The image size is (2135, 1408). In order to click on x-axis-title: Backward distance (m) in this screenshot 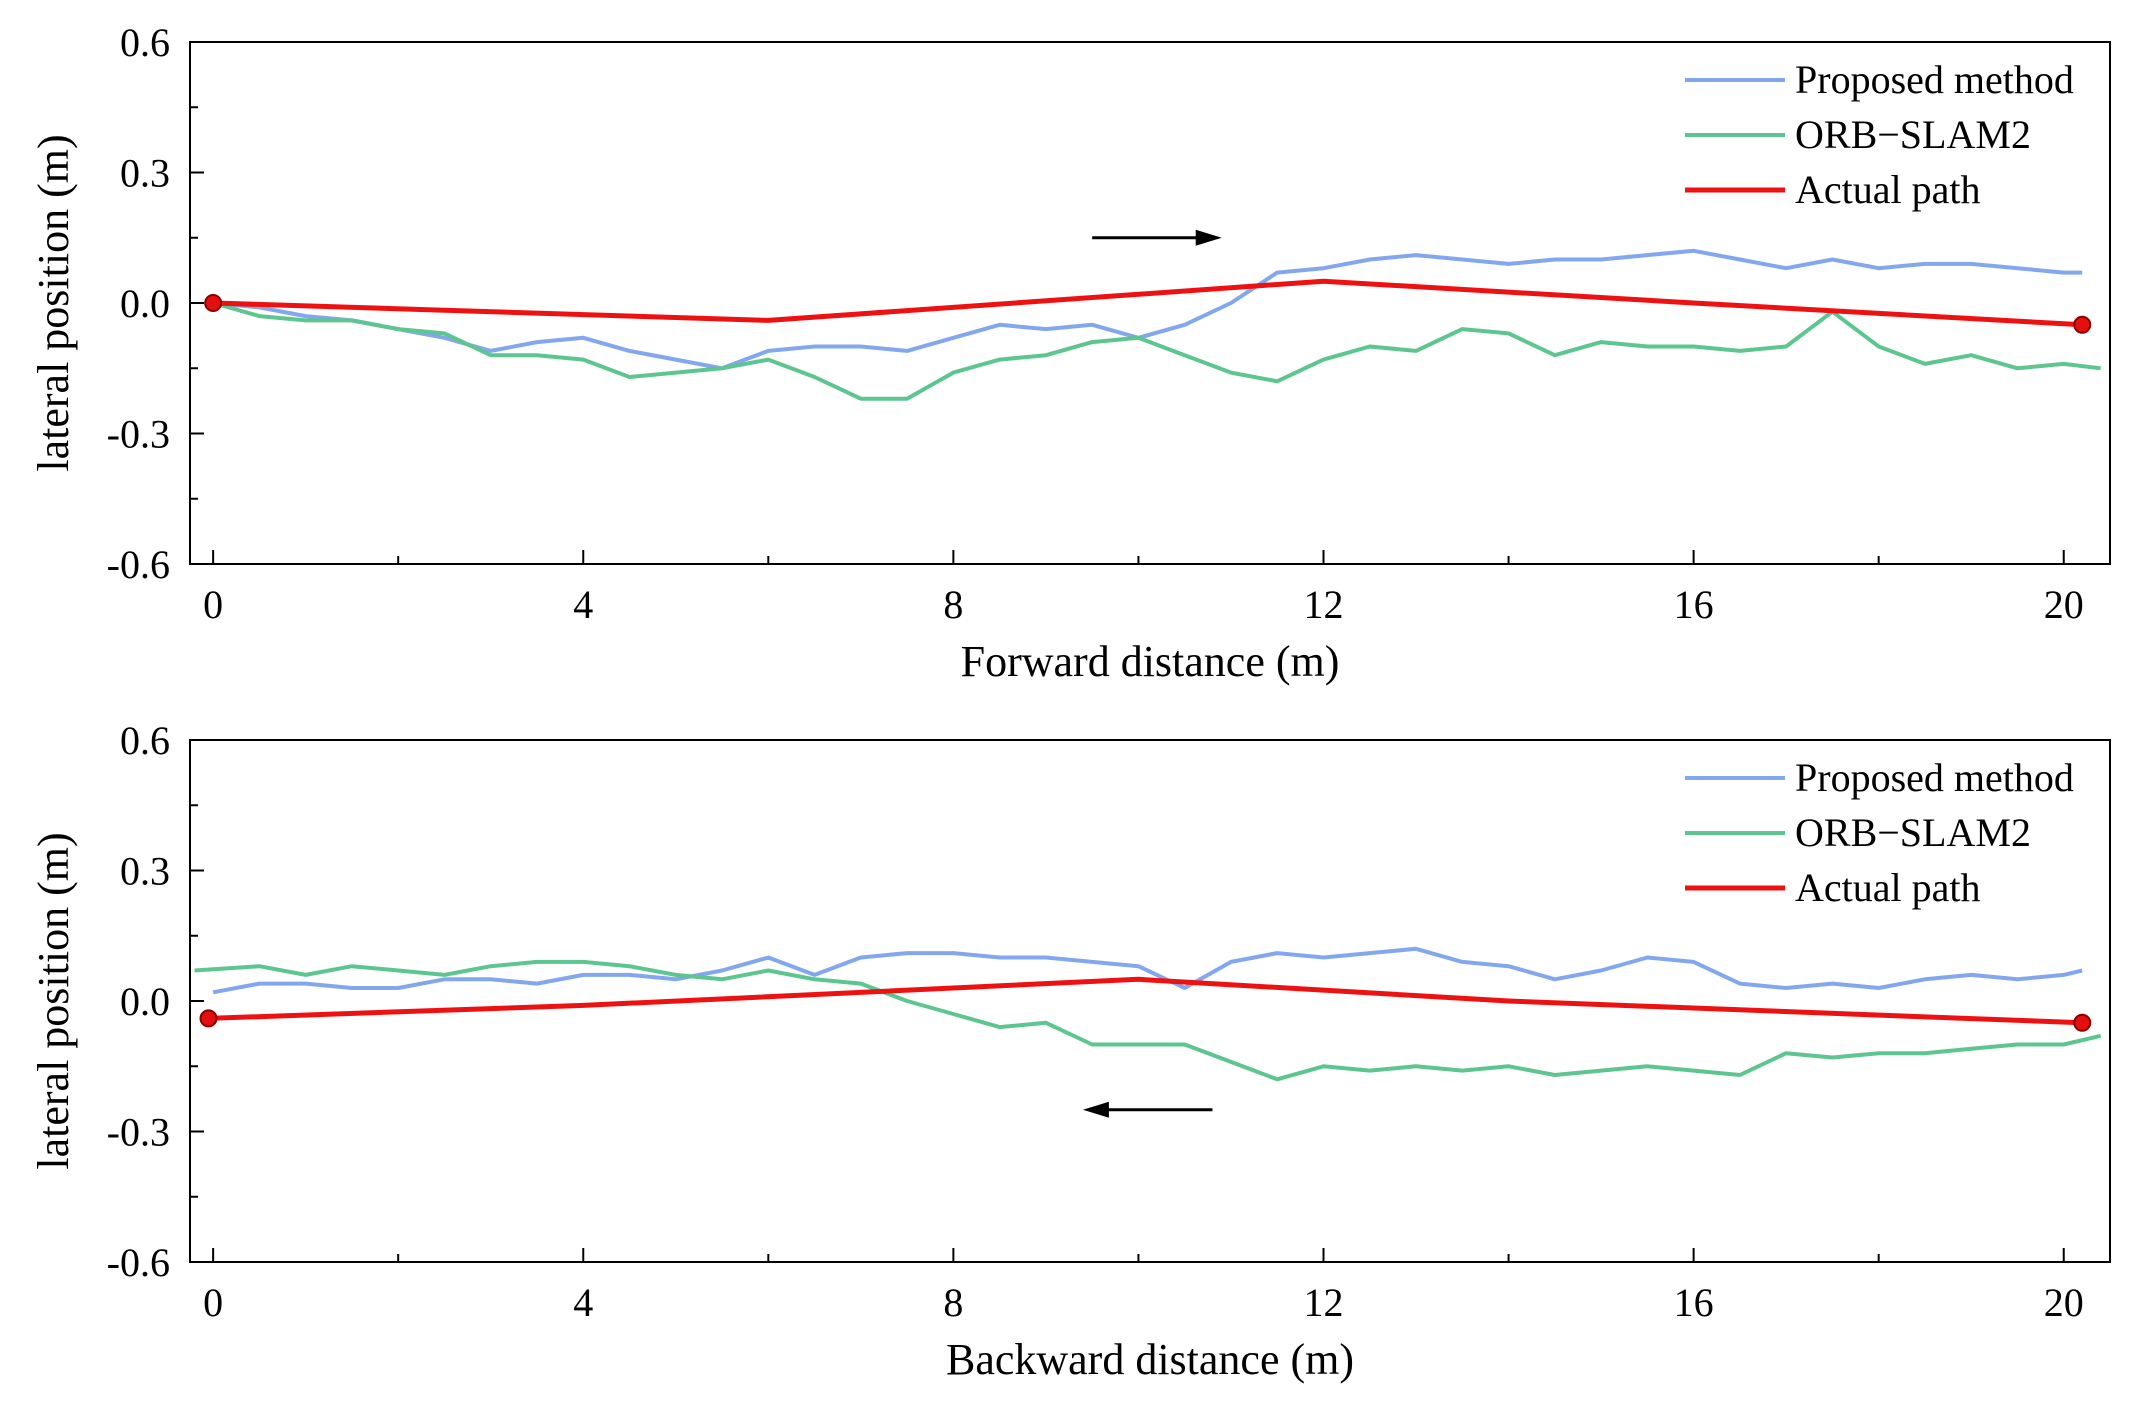, I will do `click(1150, 1359)`.